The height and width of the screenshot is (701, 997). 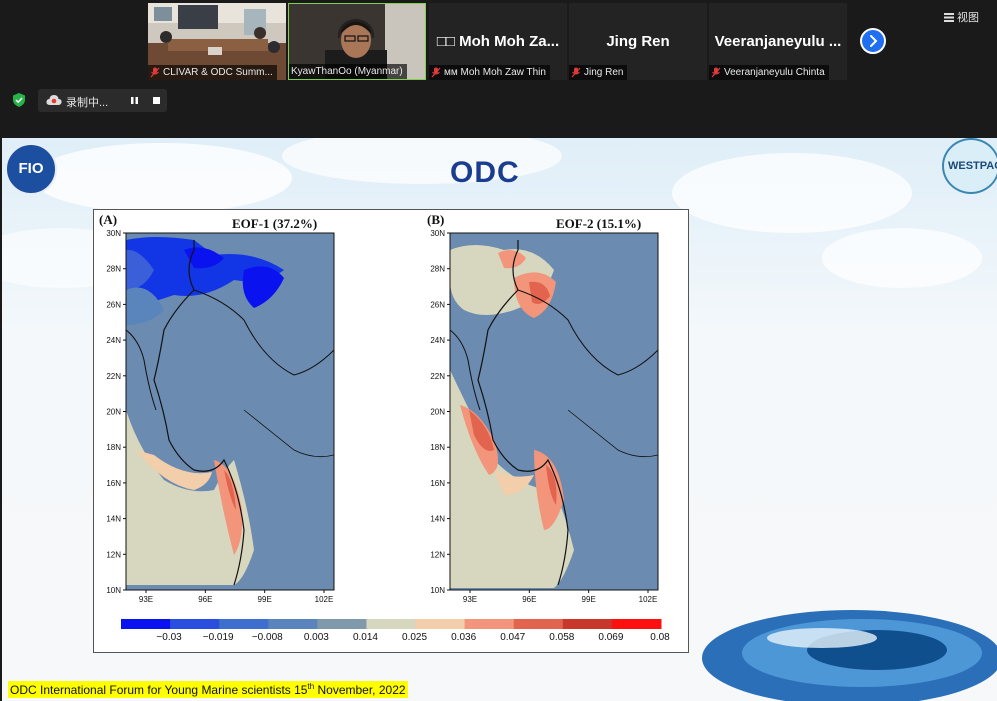 I want to click on westpac-logo: WESTPAC, so click(x=969, y=166).